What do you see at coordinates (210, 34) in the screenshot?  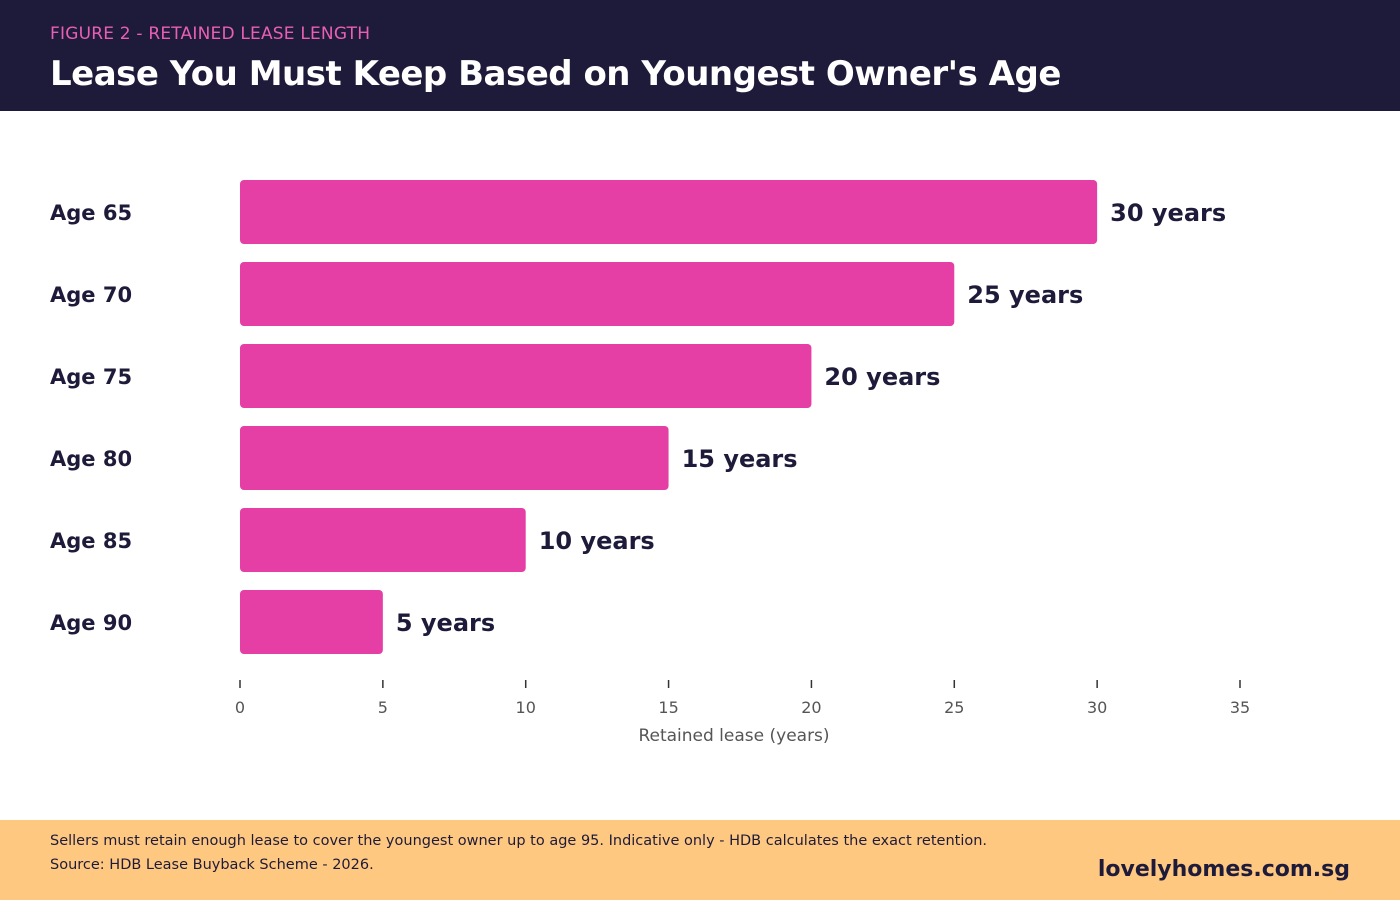 I see `figure-eyebrow: FIGURE 2 - RETAINED LEASE LENGTH` at bounding box center [210, 34].